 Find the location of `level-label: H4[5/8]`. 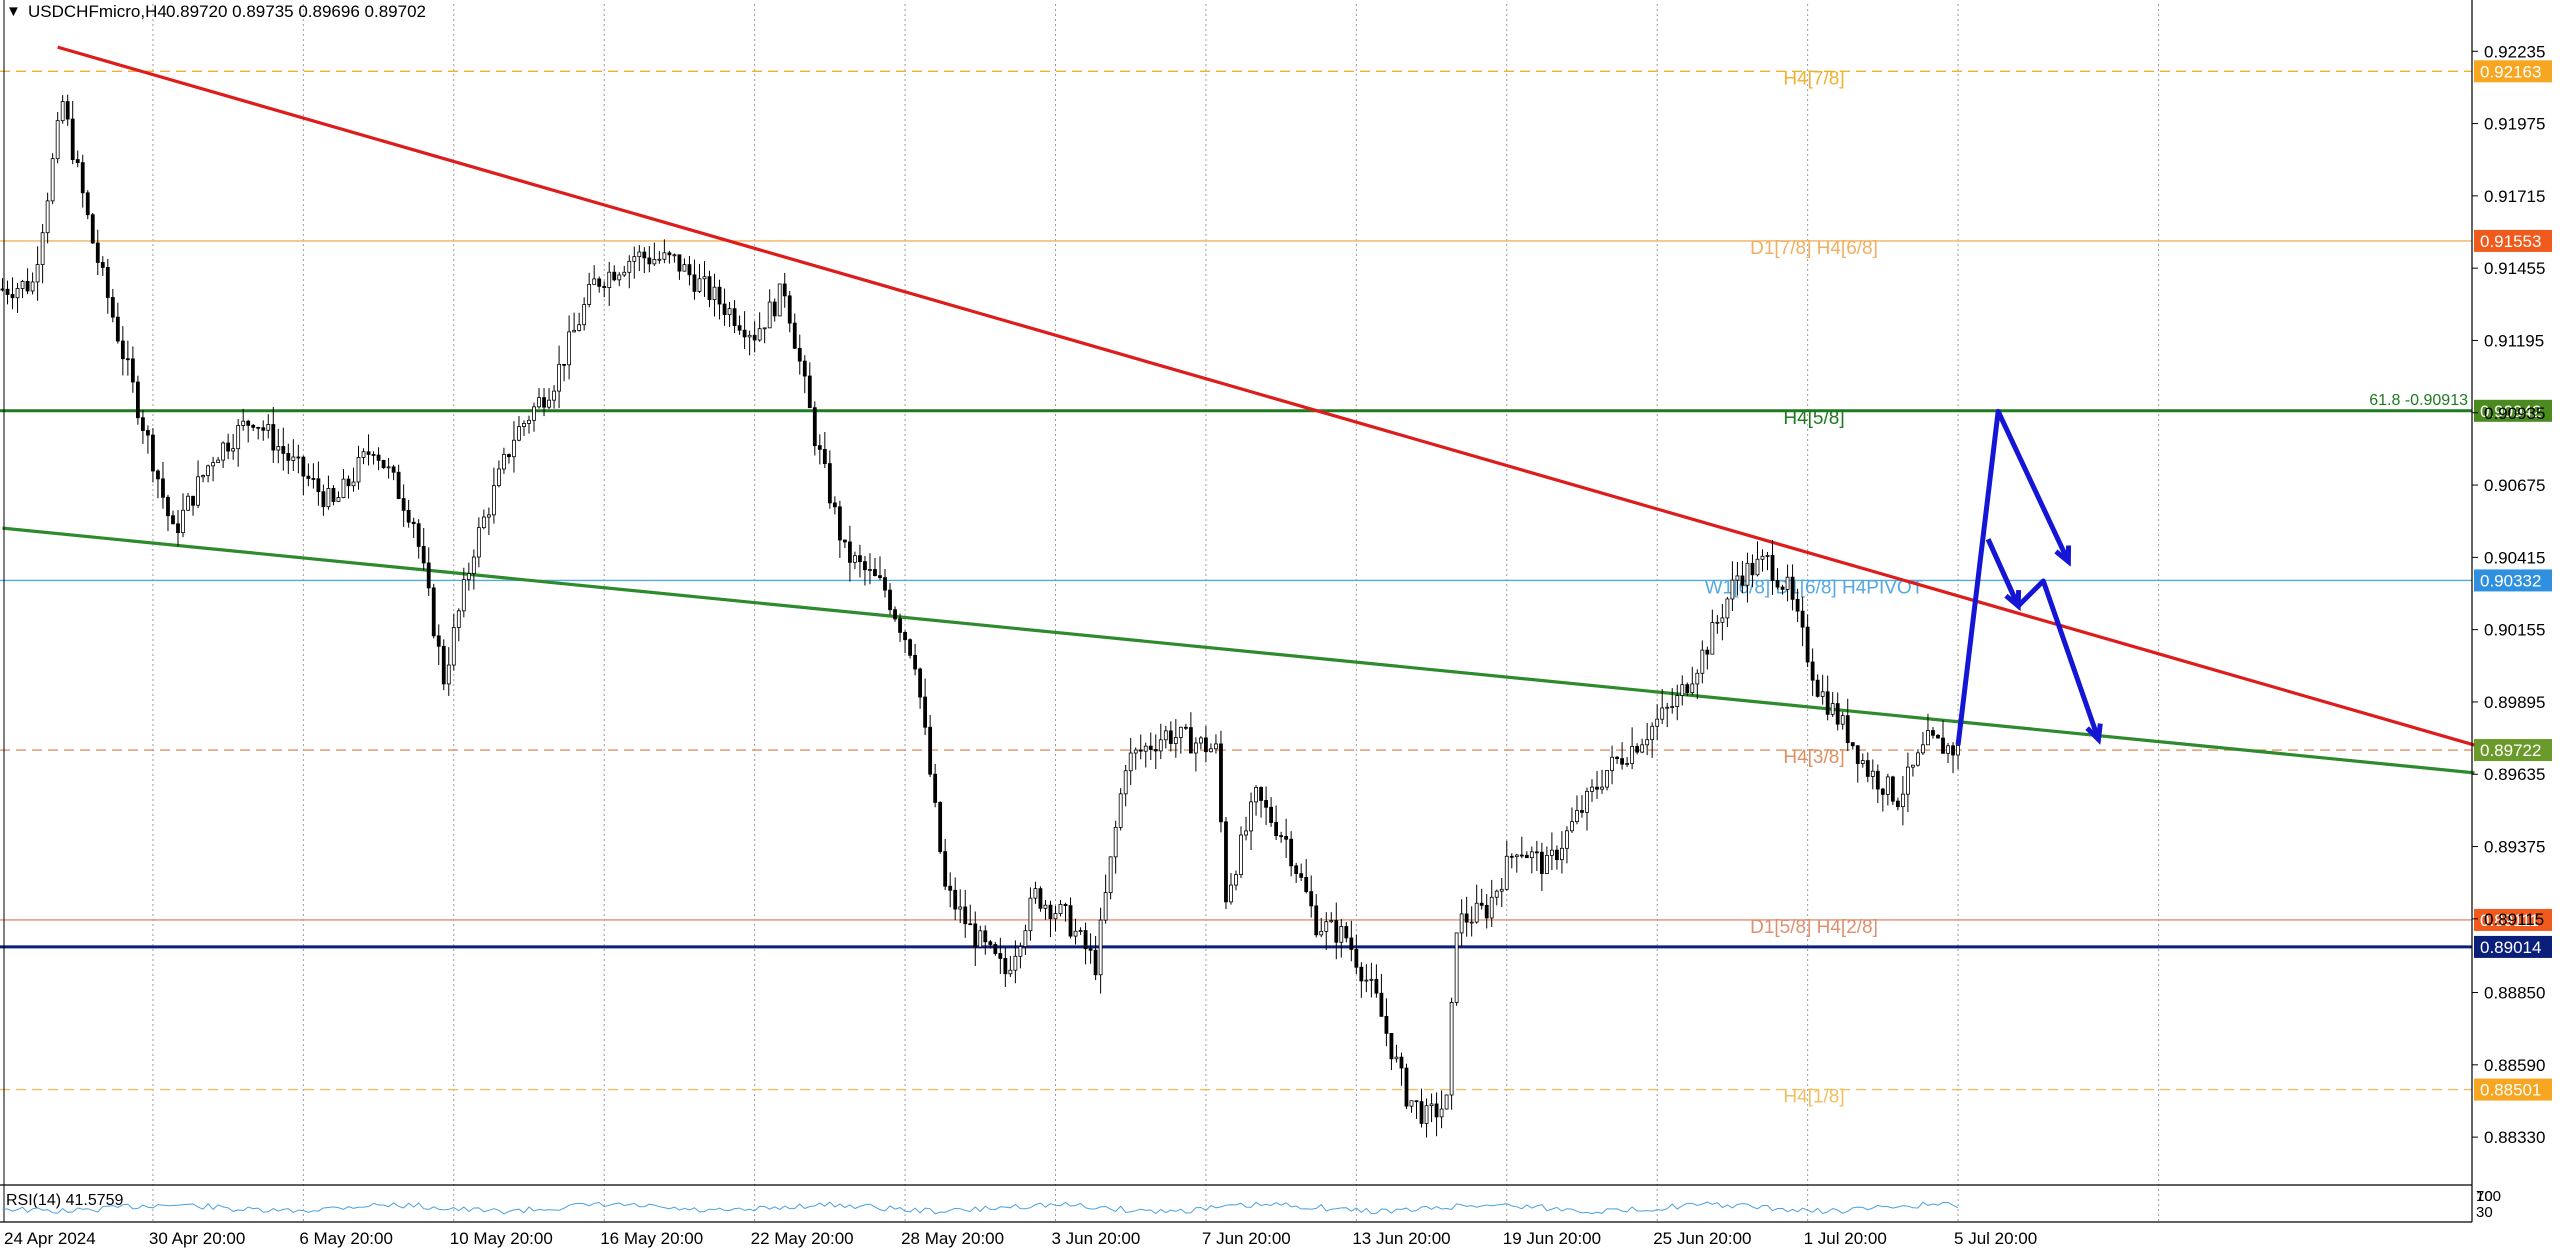

level-label: H4[5/8] is located at coordinates (1813, 418).